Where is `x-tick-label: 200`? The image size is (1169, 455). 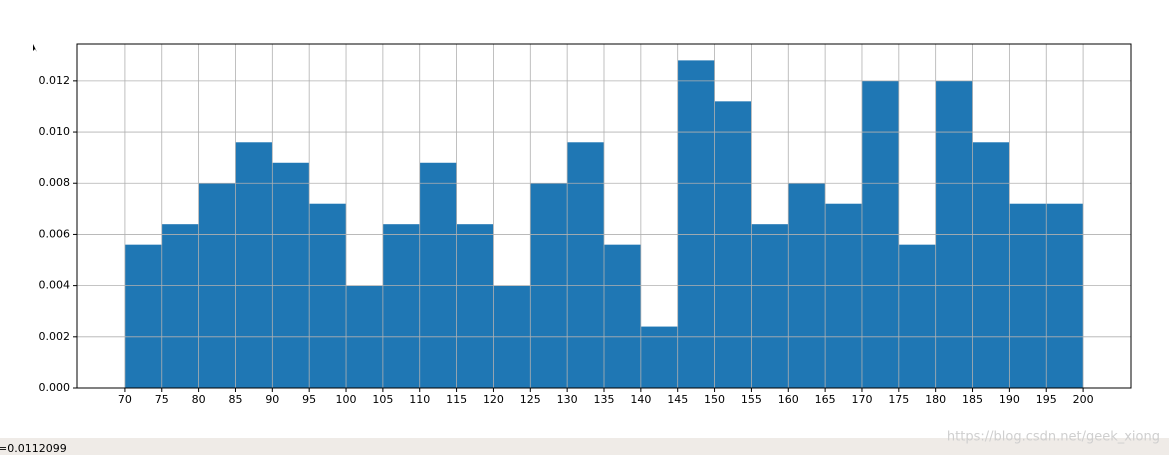
x-tick-label: 200 is located at coordinates (1083, 399).